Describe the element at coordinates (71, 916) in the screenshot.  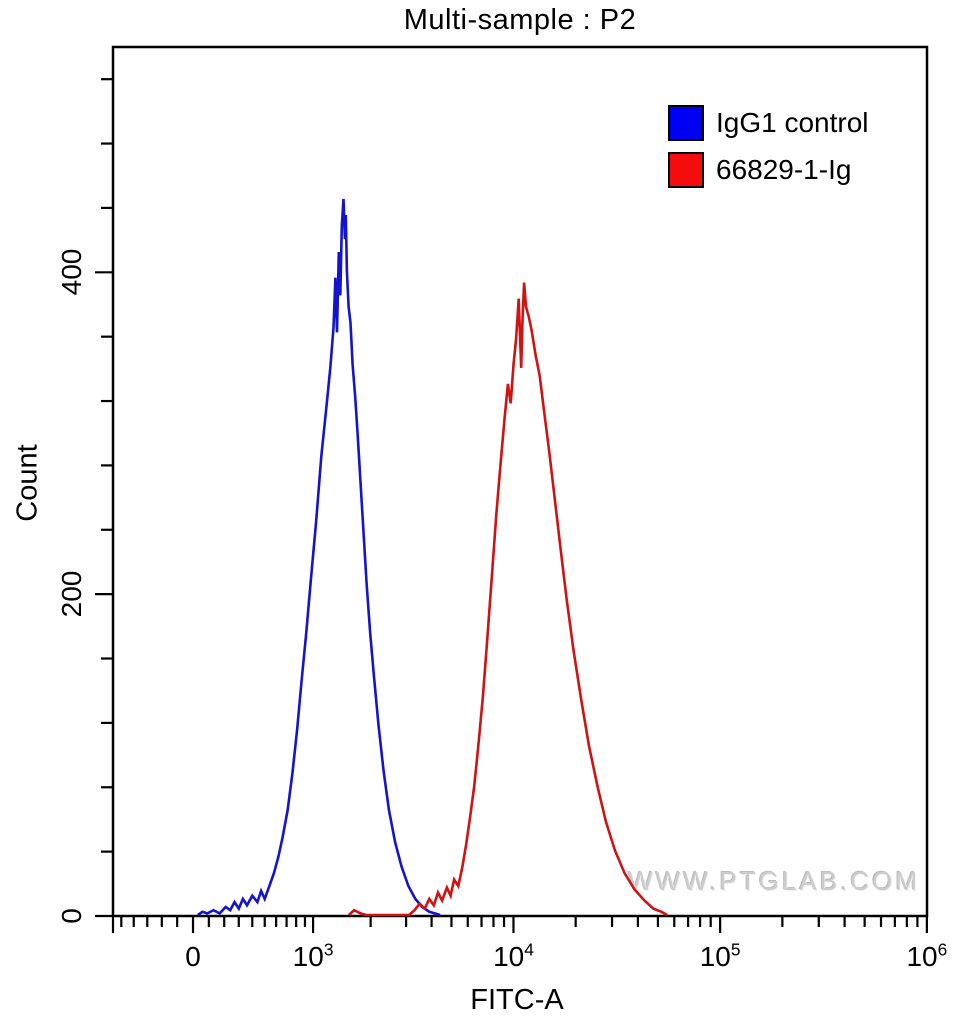
I see `y-tick-label: 0` at that location.